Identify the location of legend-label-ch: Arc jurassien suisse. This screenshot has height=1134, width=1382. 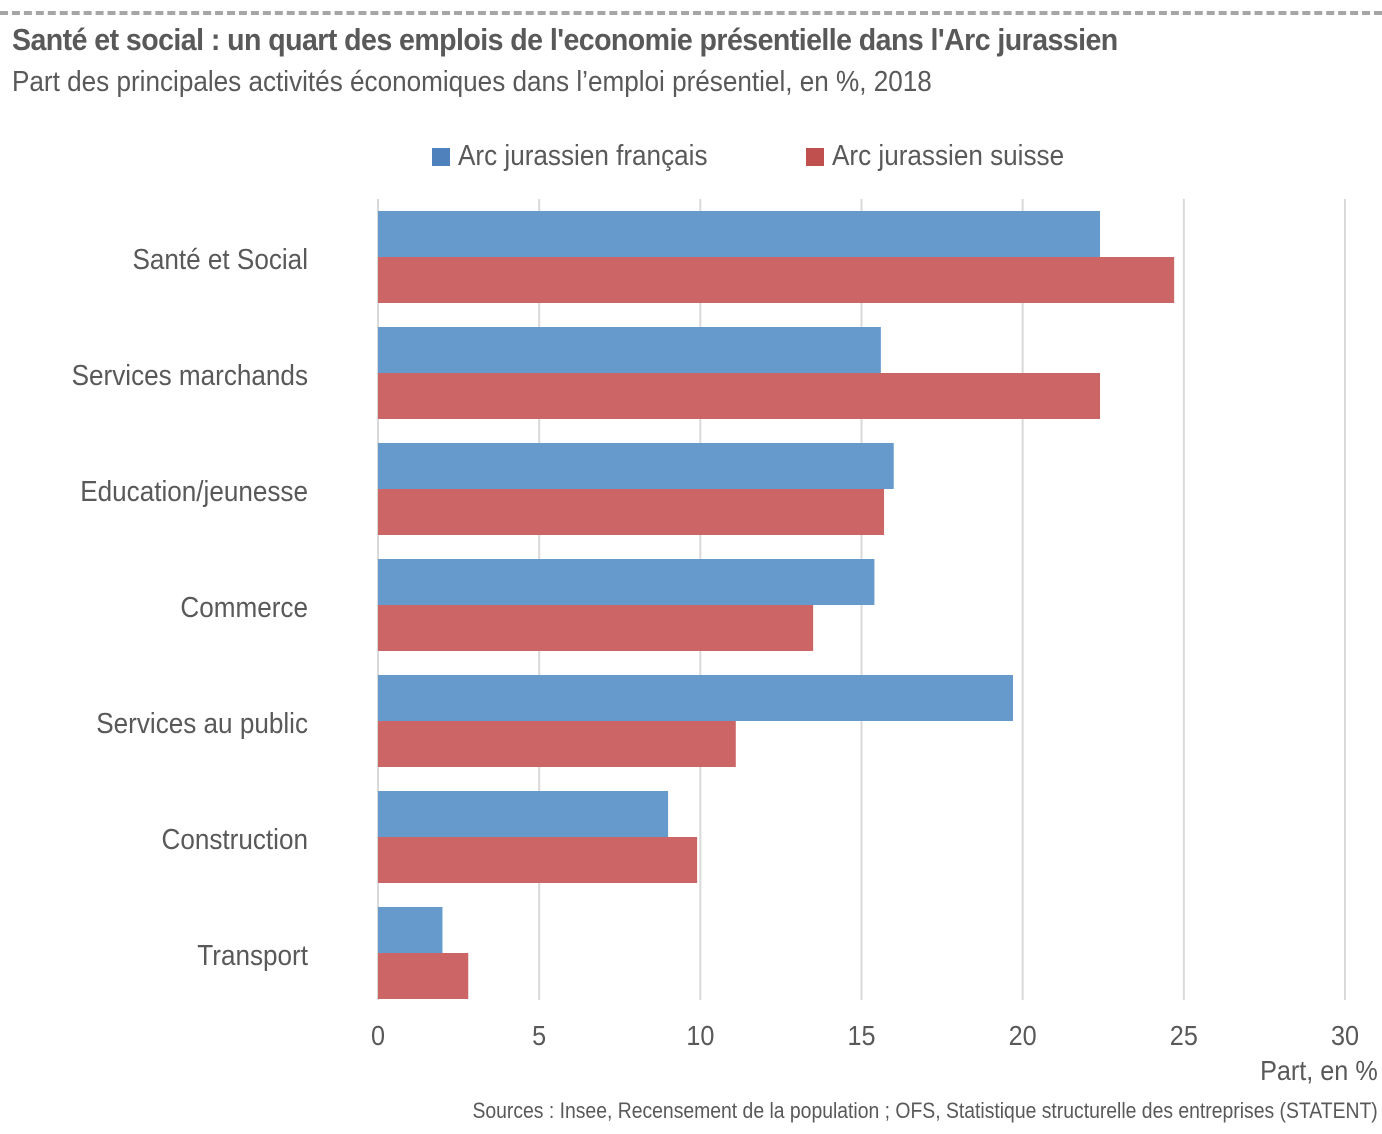
(948, 156).